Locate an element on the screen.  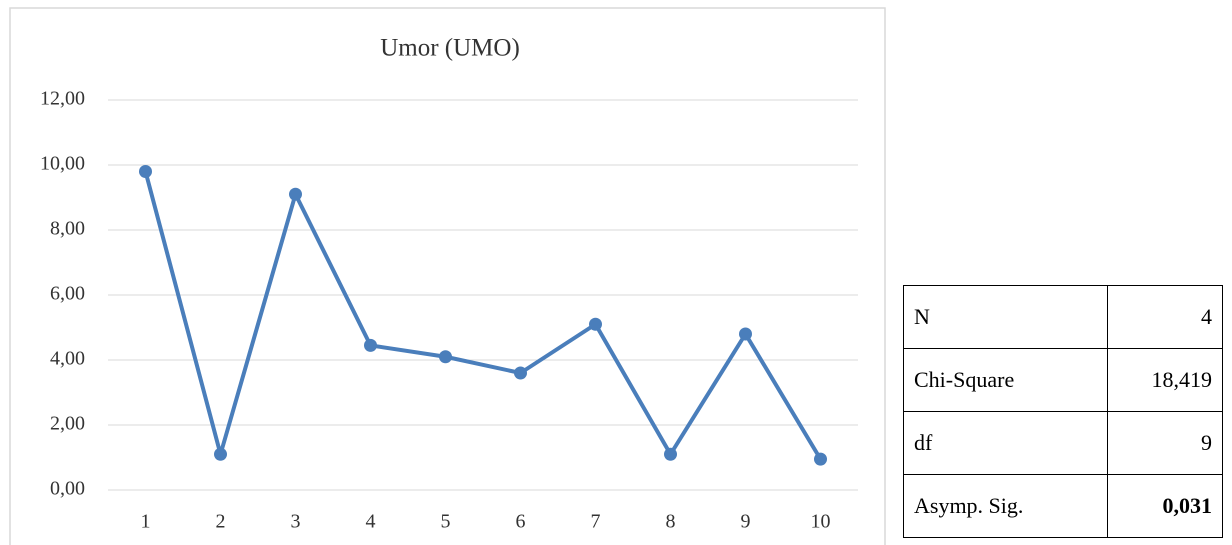
y-tick-label: 4,00 is located at coordinates (67, 359).